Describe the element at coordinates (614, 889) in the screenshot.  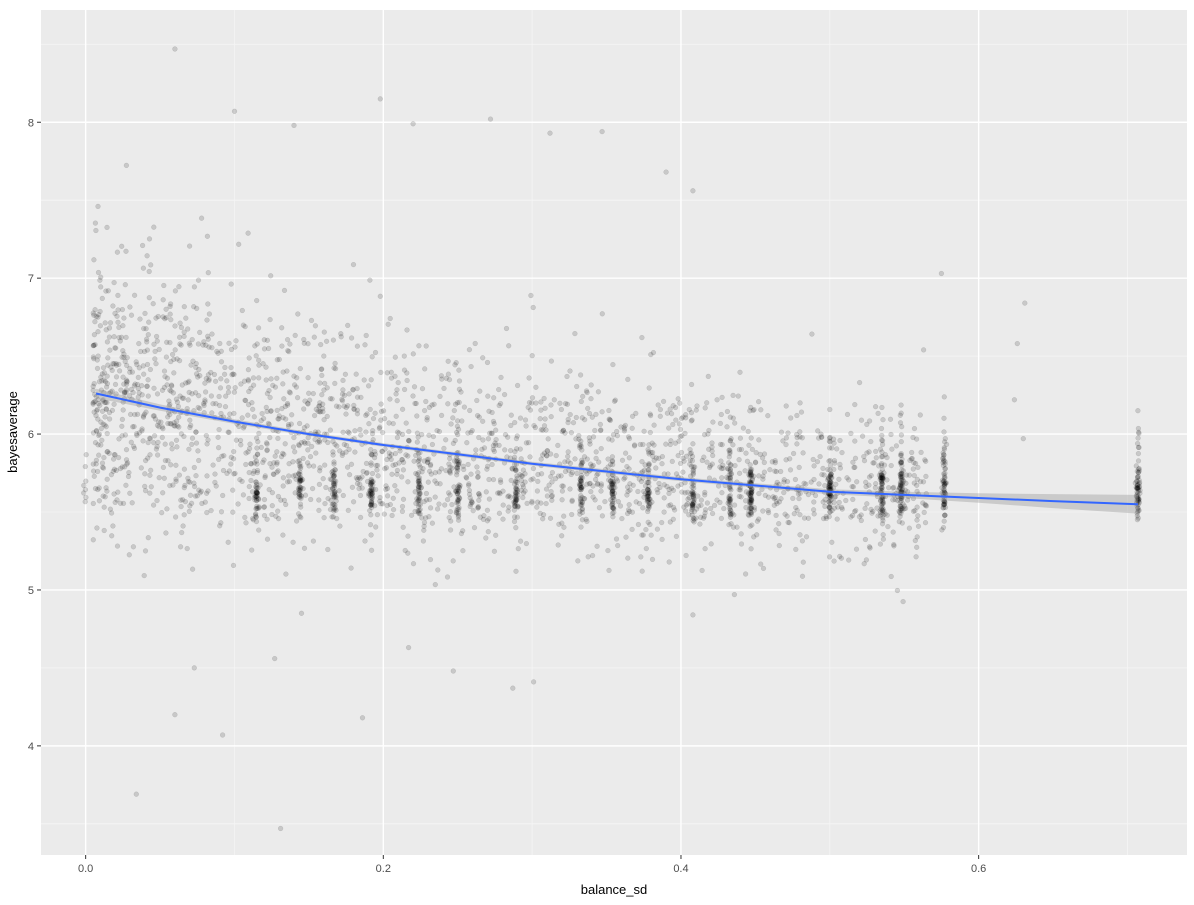
I see `x-axis-title: balance_sd` at that location.